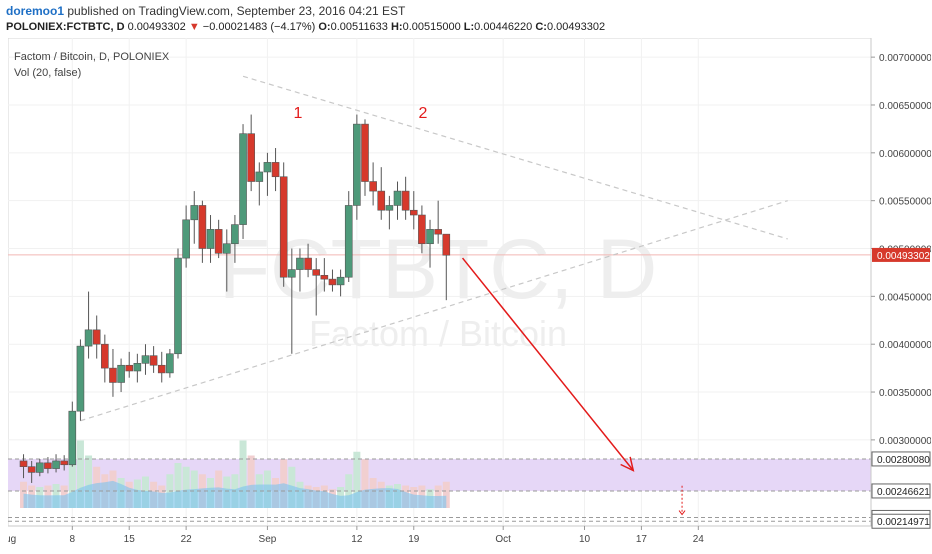  What do you see at coordinates (905, 202) in the screenshot?
I see `price-tick-label: 0.00550000` at bounding box center [905, 202].